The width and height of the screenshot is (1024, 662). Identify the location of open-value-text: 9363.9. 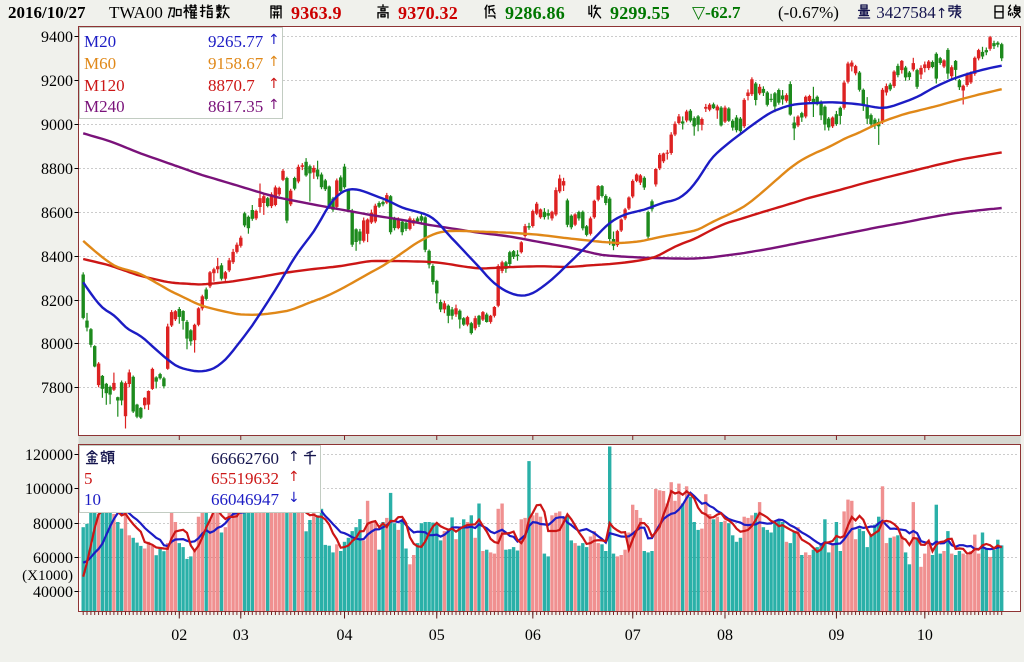
(316, 13).